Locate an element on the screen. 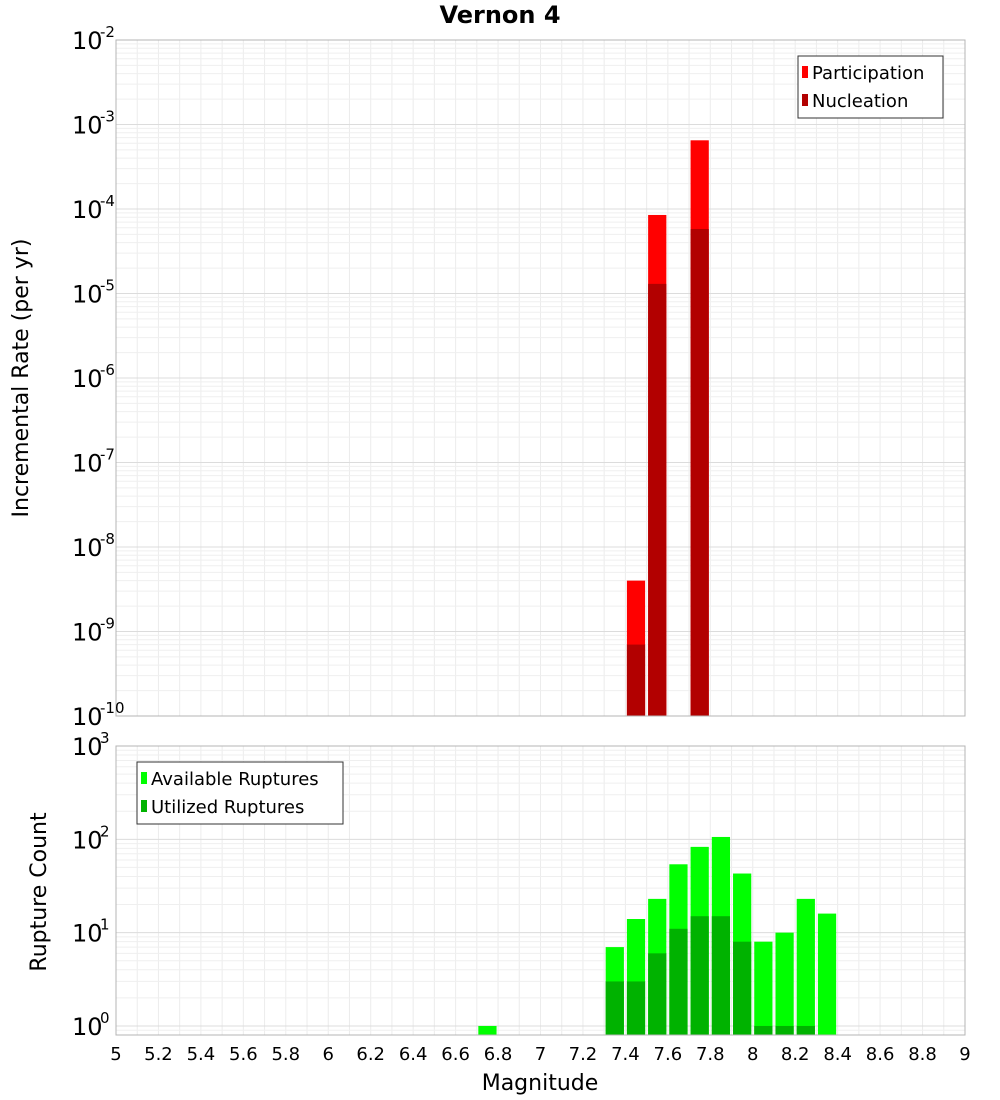 This screenshot has width=1000, height=1100. top-legend-label: Participation is located at coordinates (868, 73).